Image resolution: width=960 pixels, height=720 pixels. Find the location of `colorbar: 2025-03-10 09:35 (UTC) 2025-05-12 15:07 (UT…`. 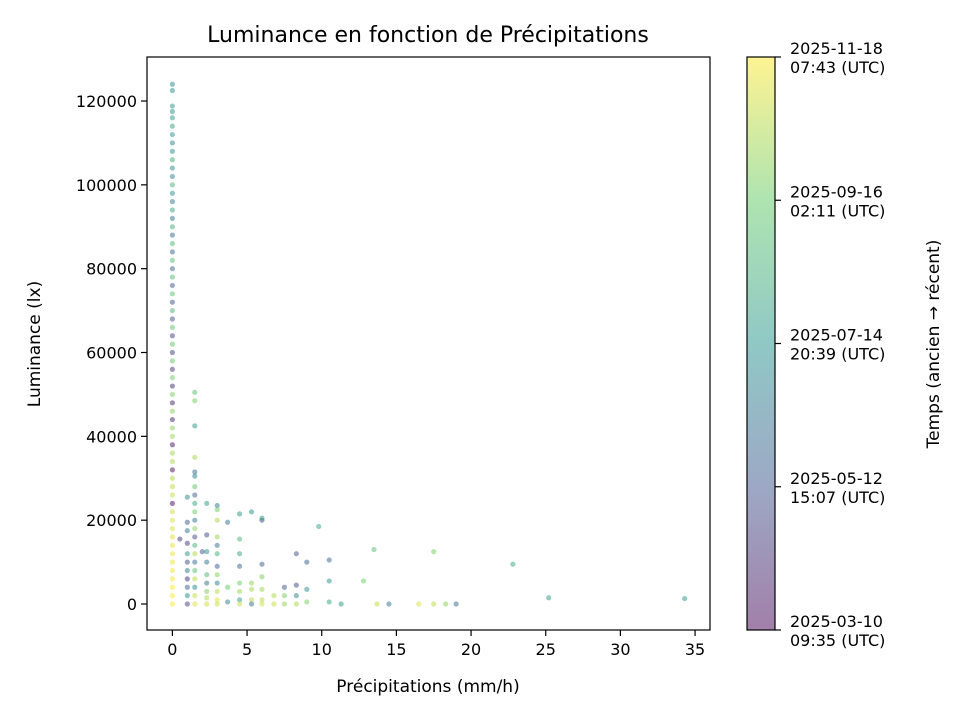

colorbar: 2025-03-10 09:35 (UTC) 2025-05-12 15:07 (UT… is located at coordinates (815, 344).